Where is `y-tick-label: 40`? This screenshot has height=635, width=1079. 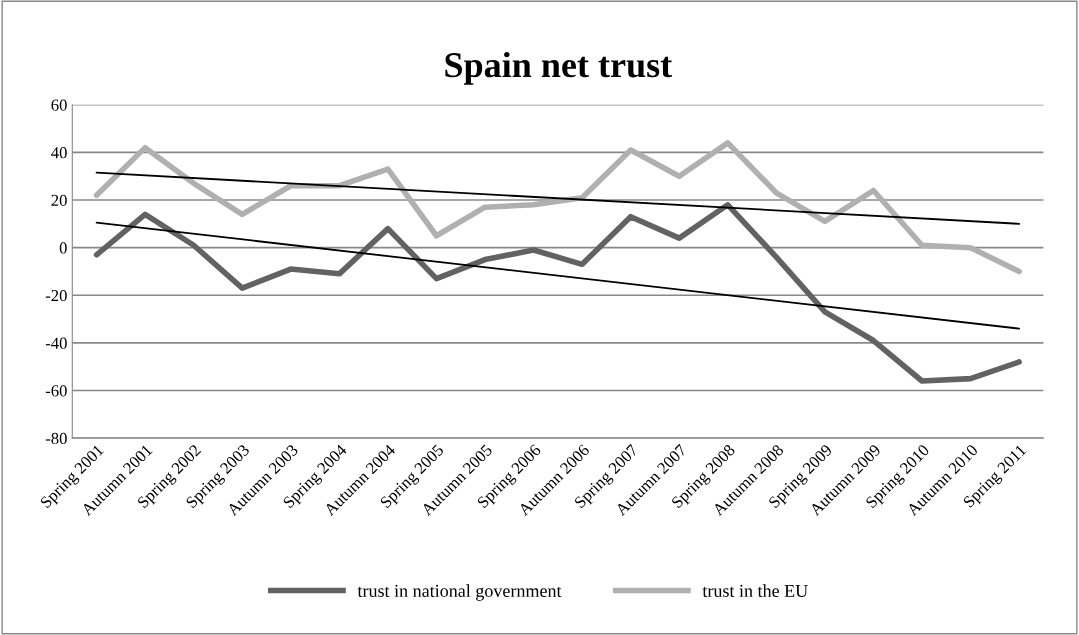 y-tick-label: 40 is located at coordinates (59, 153).